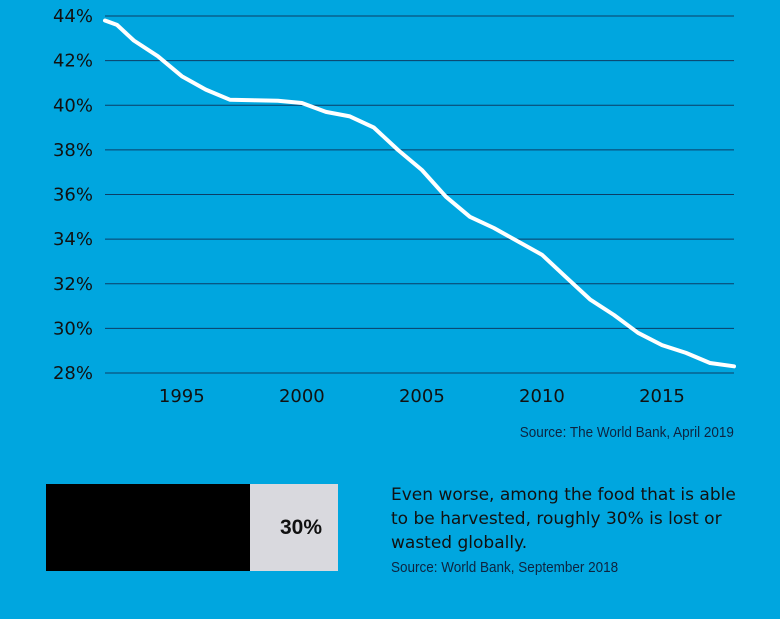  Describe the element at coordinates (626, 432) in the screenshot. I see `chart-source: Source: The World Bank, April 2019` at that location.